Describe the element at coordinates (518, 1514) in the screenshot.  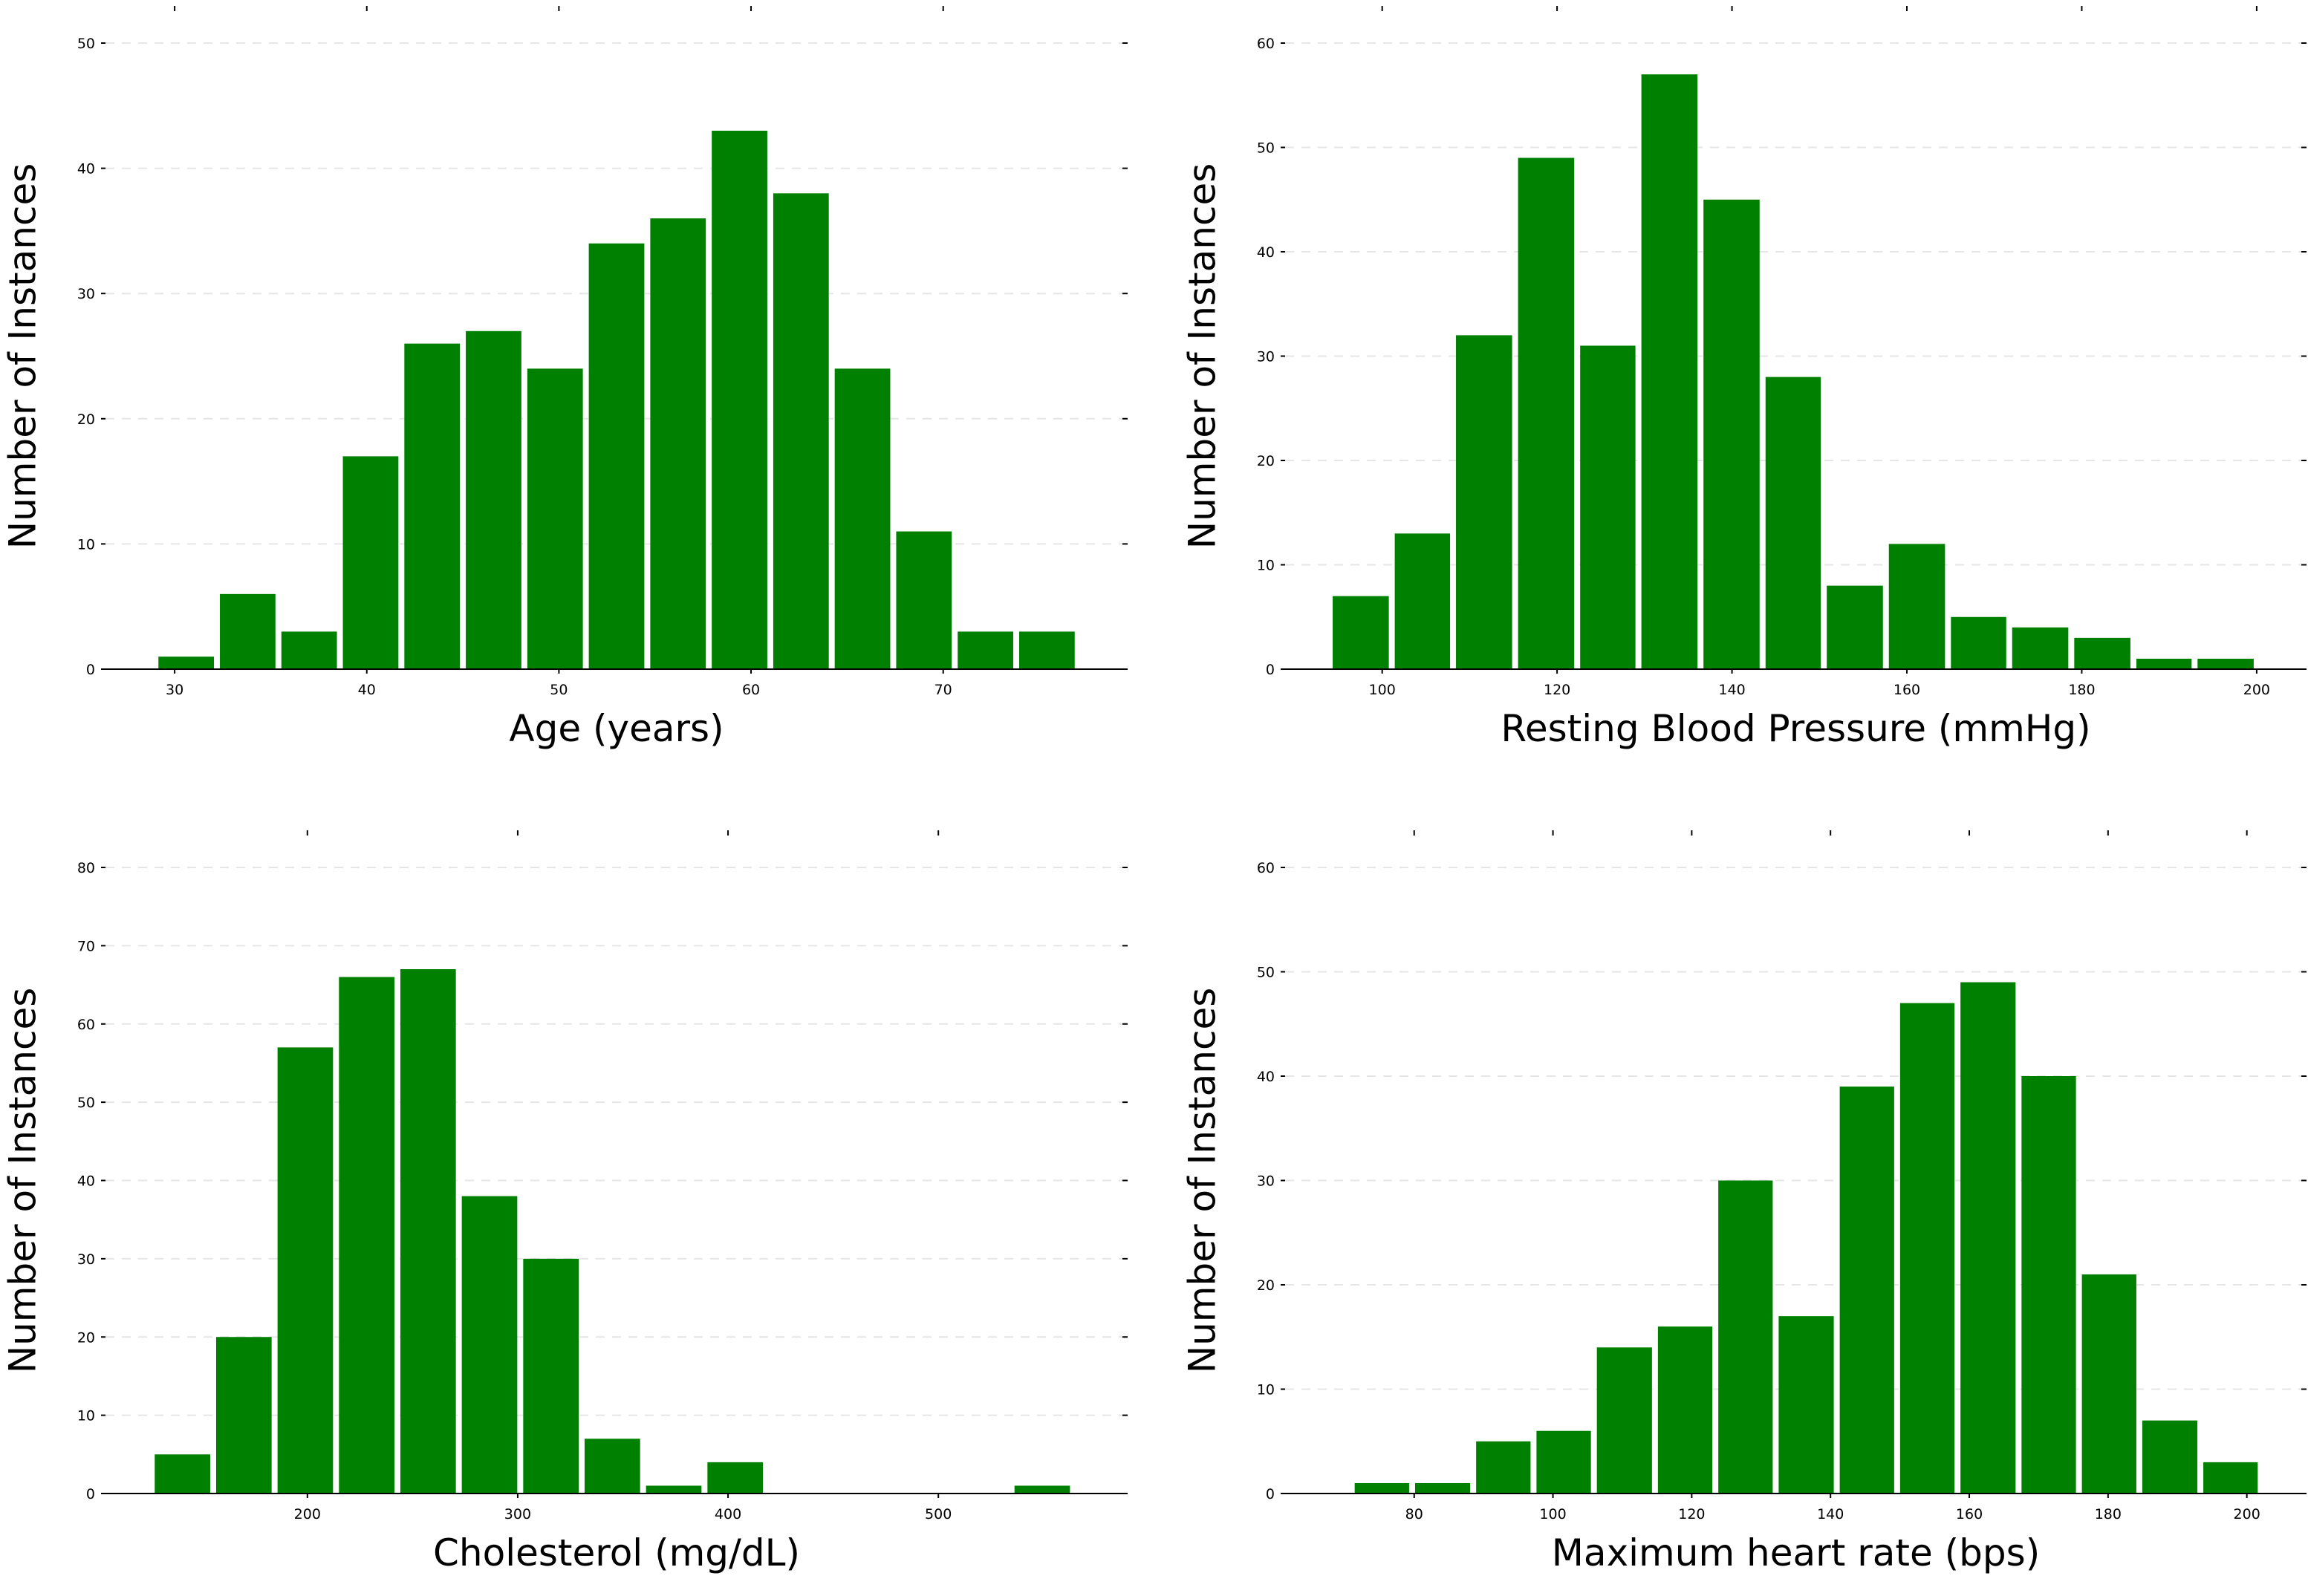
I see `x-tick-label: 300` at that location.